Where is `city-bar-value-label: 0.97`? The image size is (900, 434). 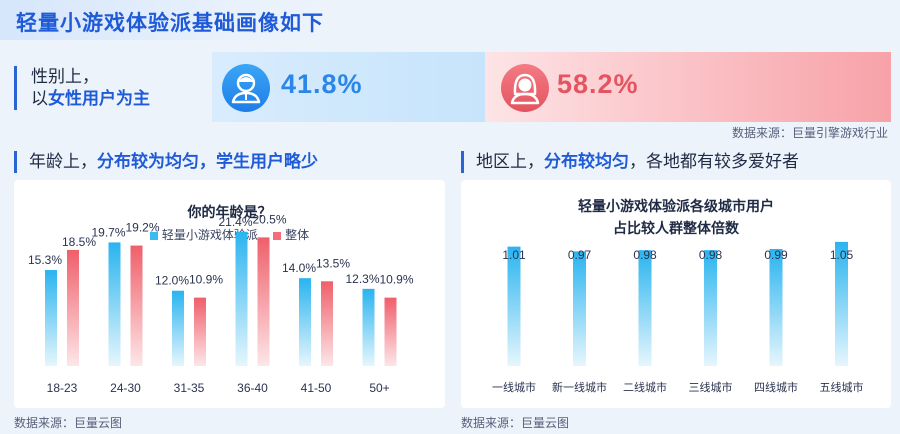
city-bar-value-label: 0.97 is located at coordinates (580, 255).